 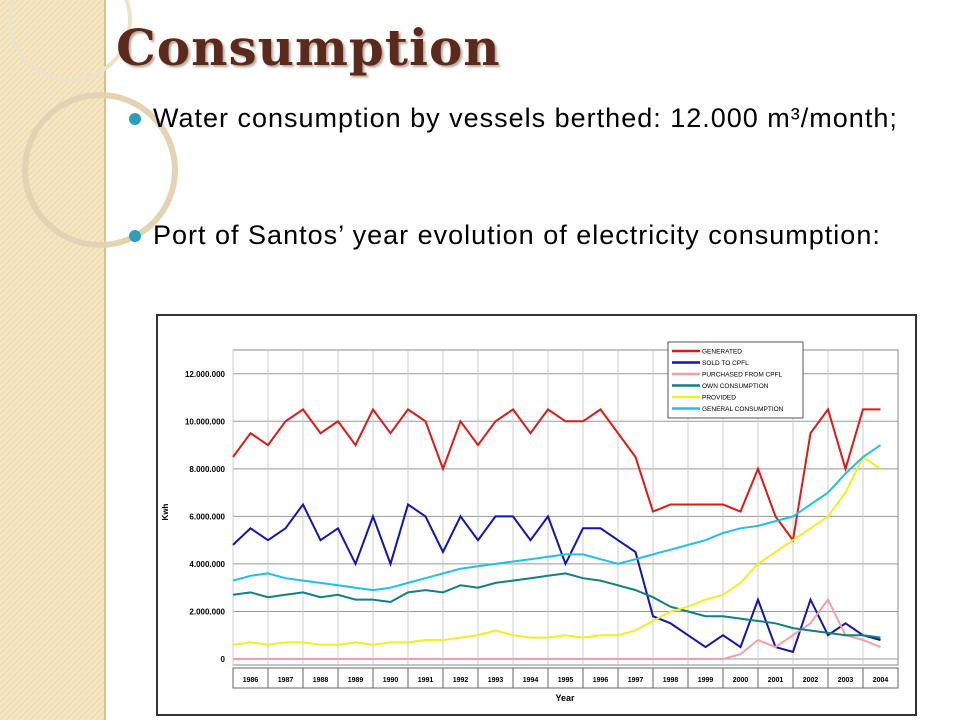 I want to click on legend-label: GENERATED, so click(x=722, y=352).